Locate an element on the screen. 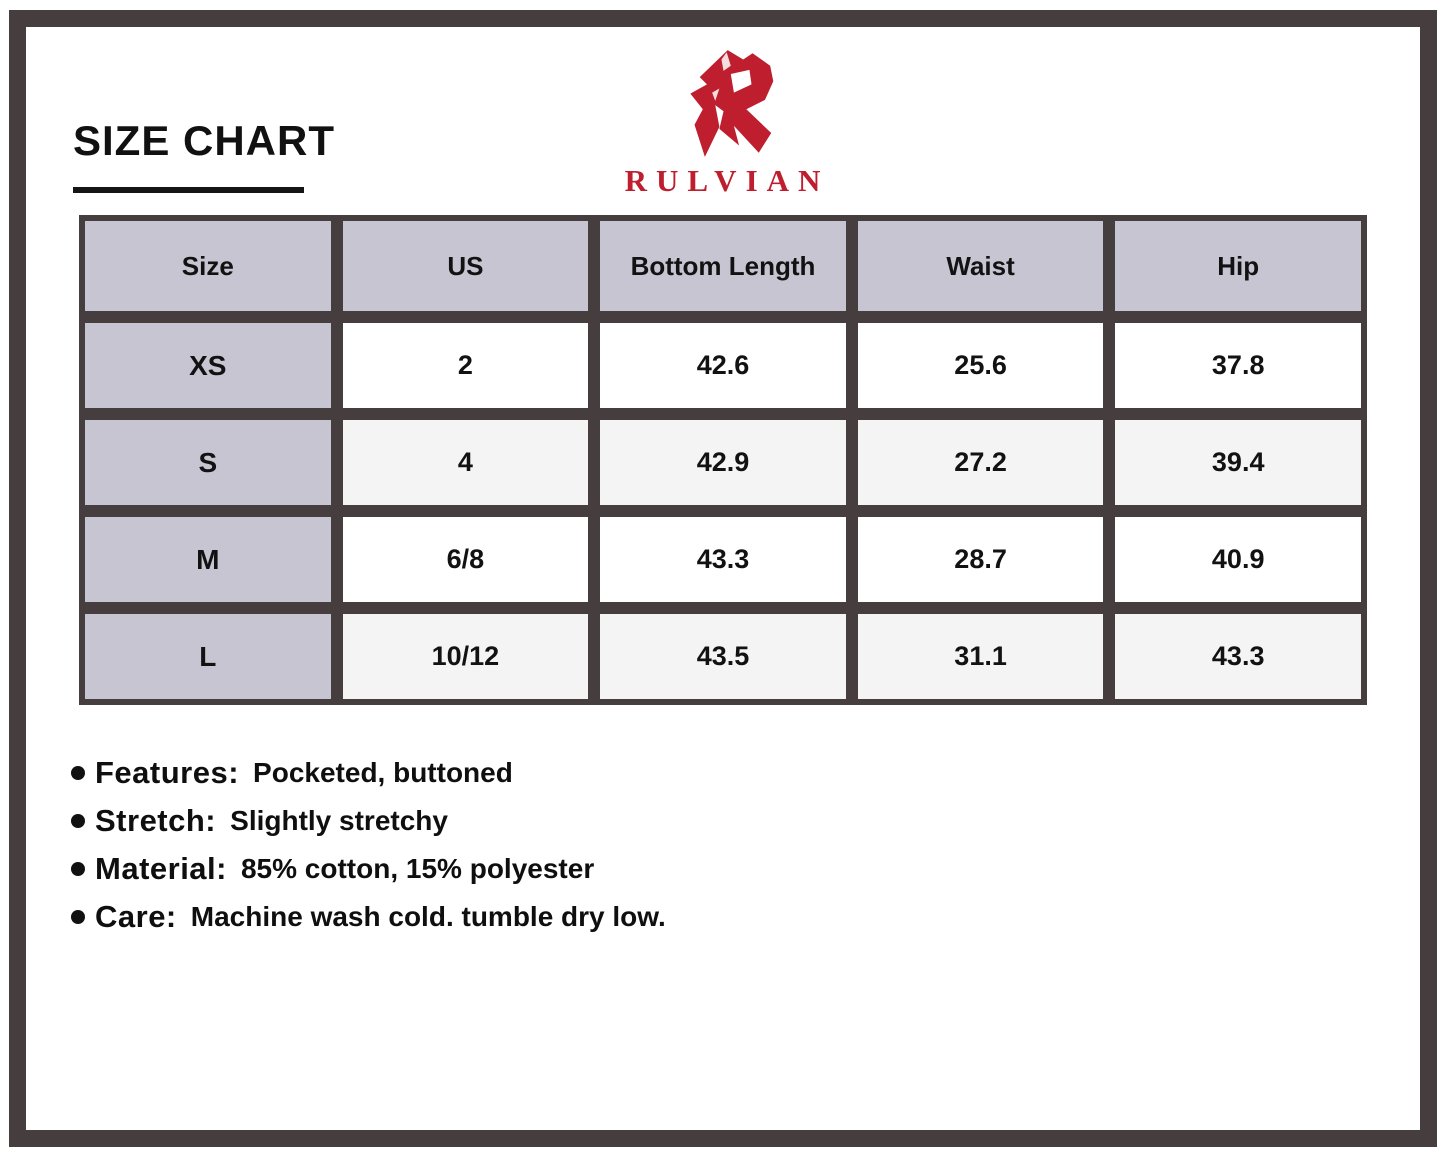 The image size is (1445, 1156). bottom-length-cell: 42.6 is located at coordinates (723, 365).